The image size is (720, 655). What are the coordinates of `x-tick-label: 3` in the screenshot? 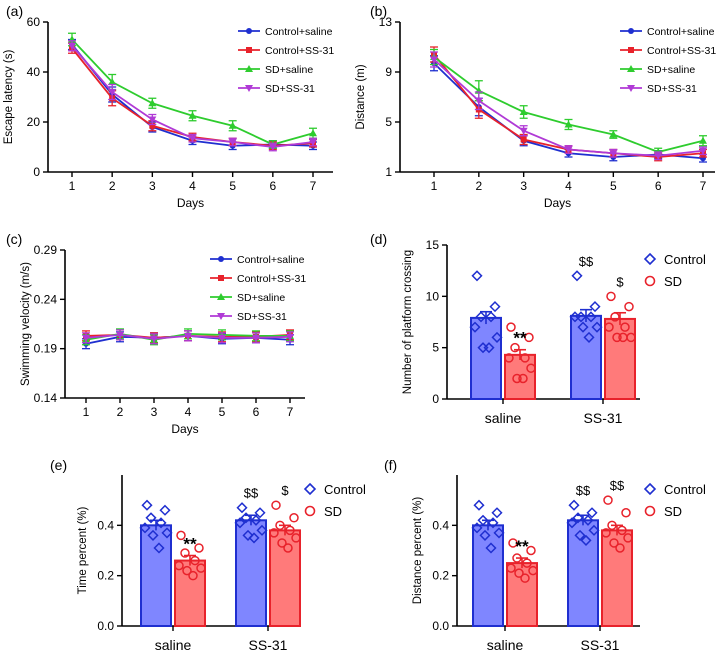 It's located at (154, 412).